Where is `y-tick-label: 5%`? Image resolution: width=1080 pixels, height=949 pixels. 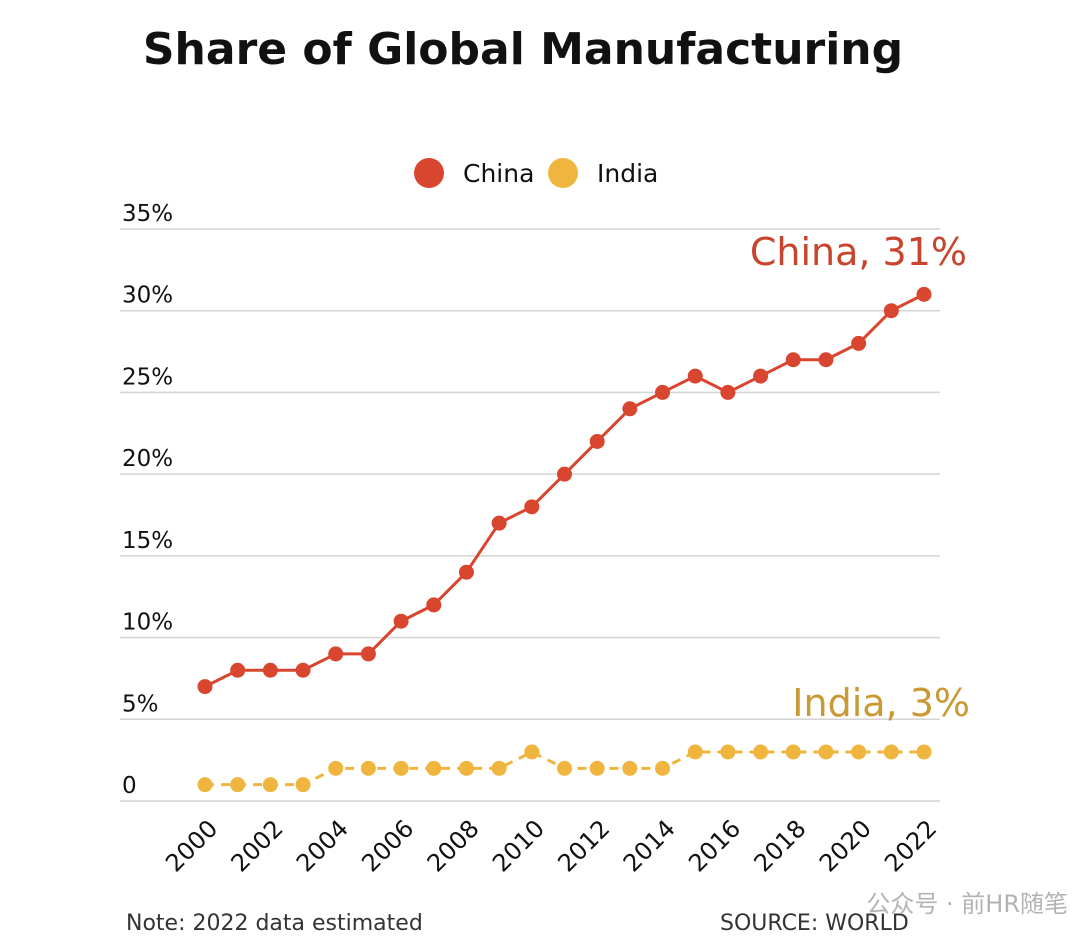 y-tick-label: 5% is located at coordinates (140, 704).